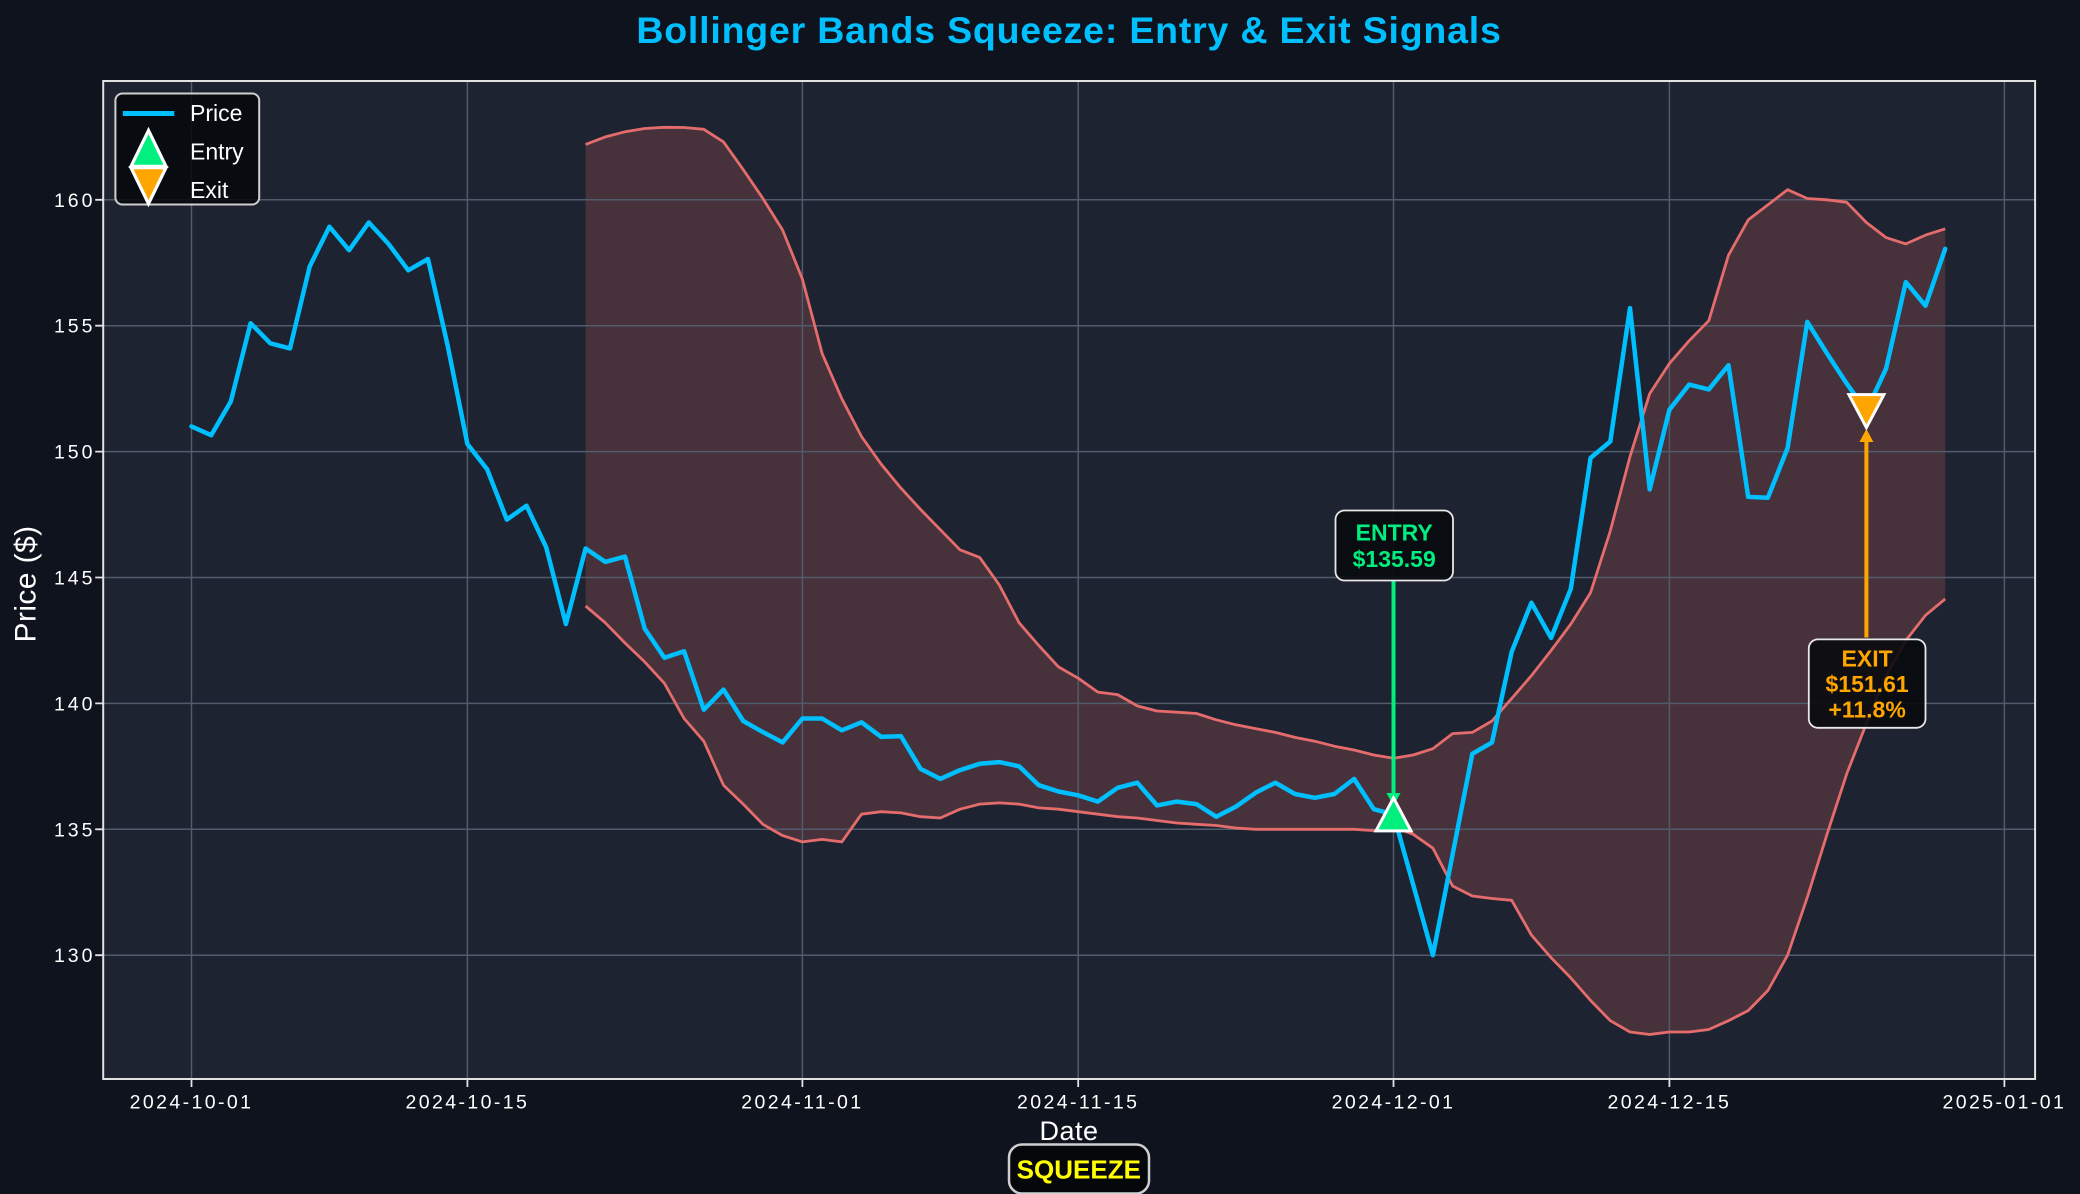 This screenshot has width=2080, height=1194. I want to click on svg-text: 145, so click(75, 579).